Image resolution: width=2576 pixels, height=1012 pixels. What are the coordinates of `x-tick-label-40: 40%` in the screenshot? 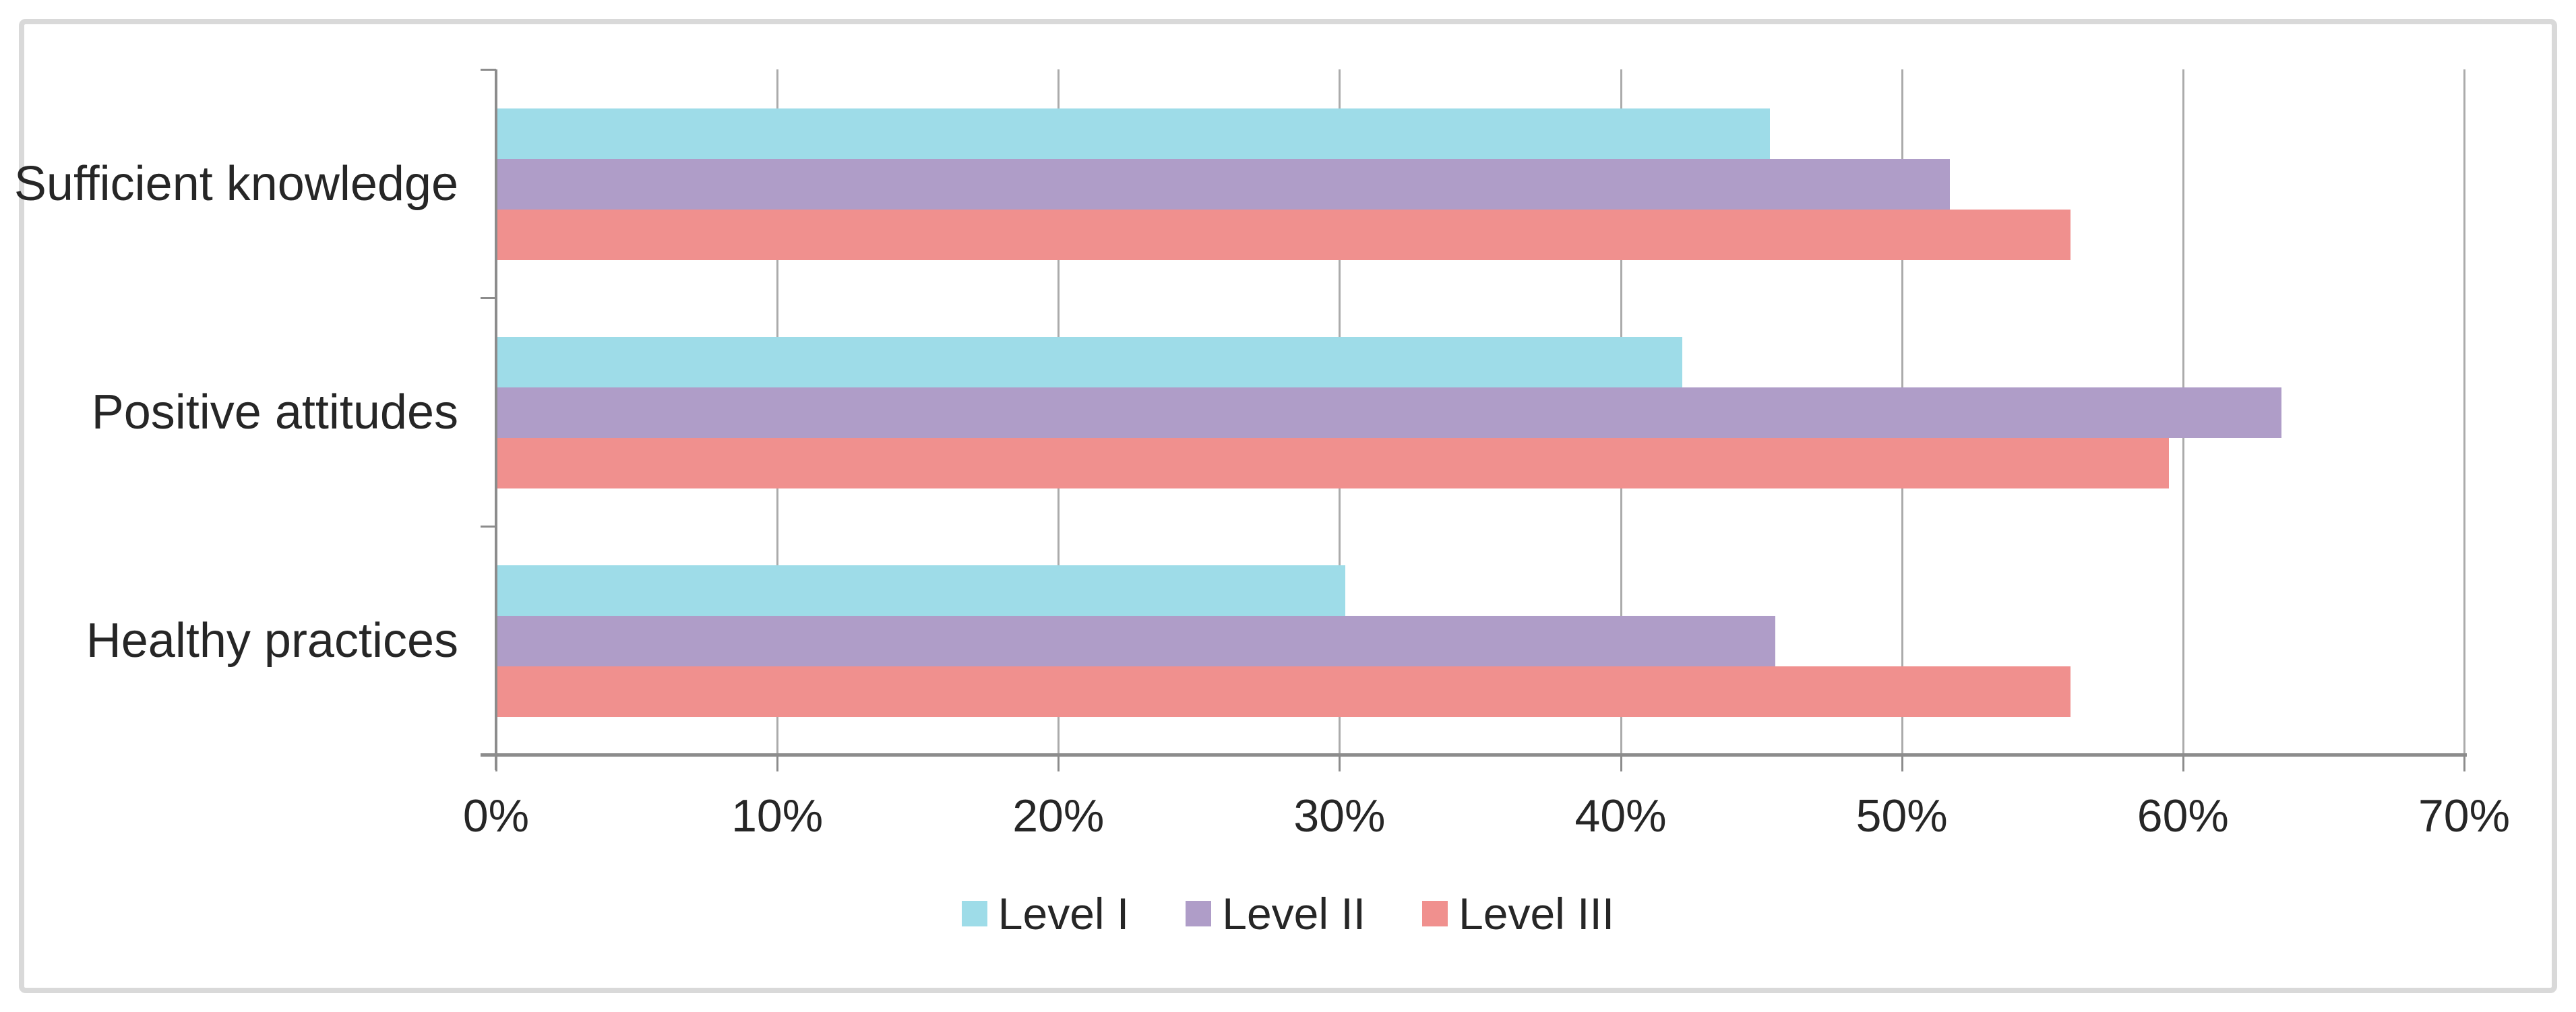 It's located at (1620, 816).